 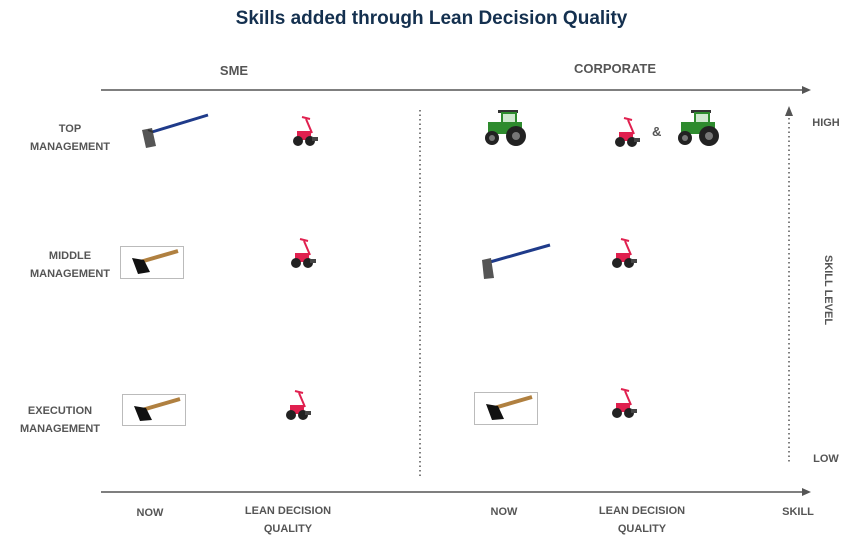 I want to click on y-label-low: LOW, so click(x=826, y=459).